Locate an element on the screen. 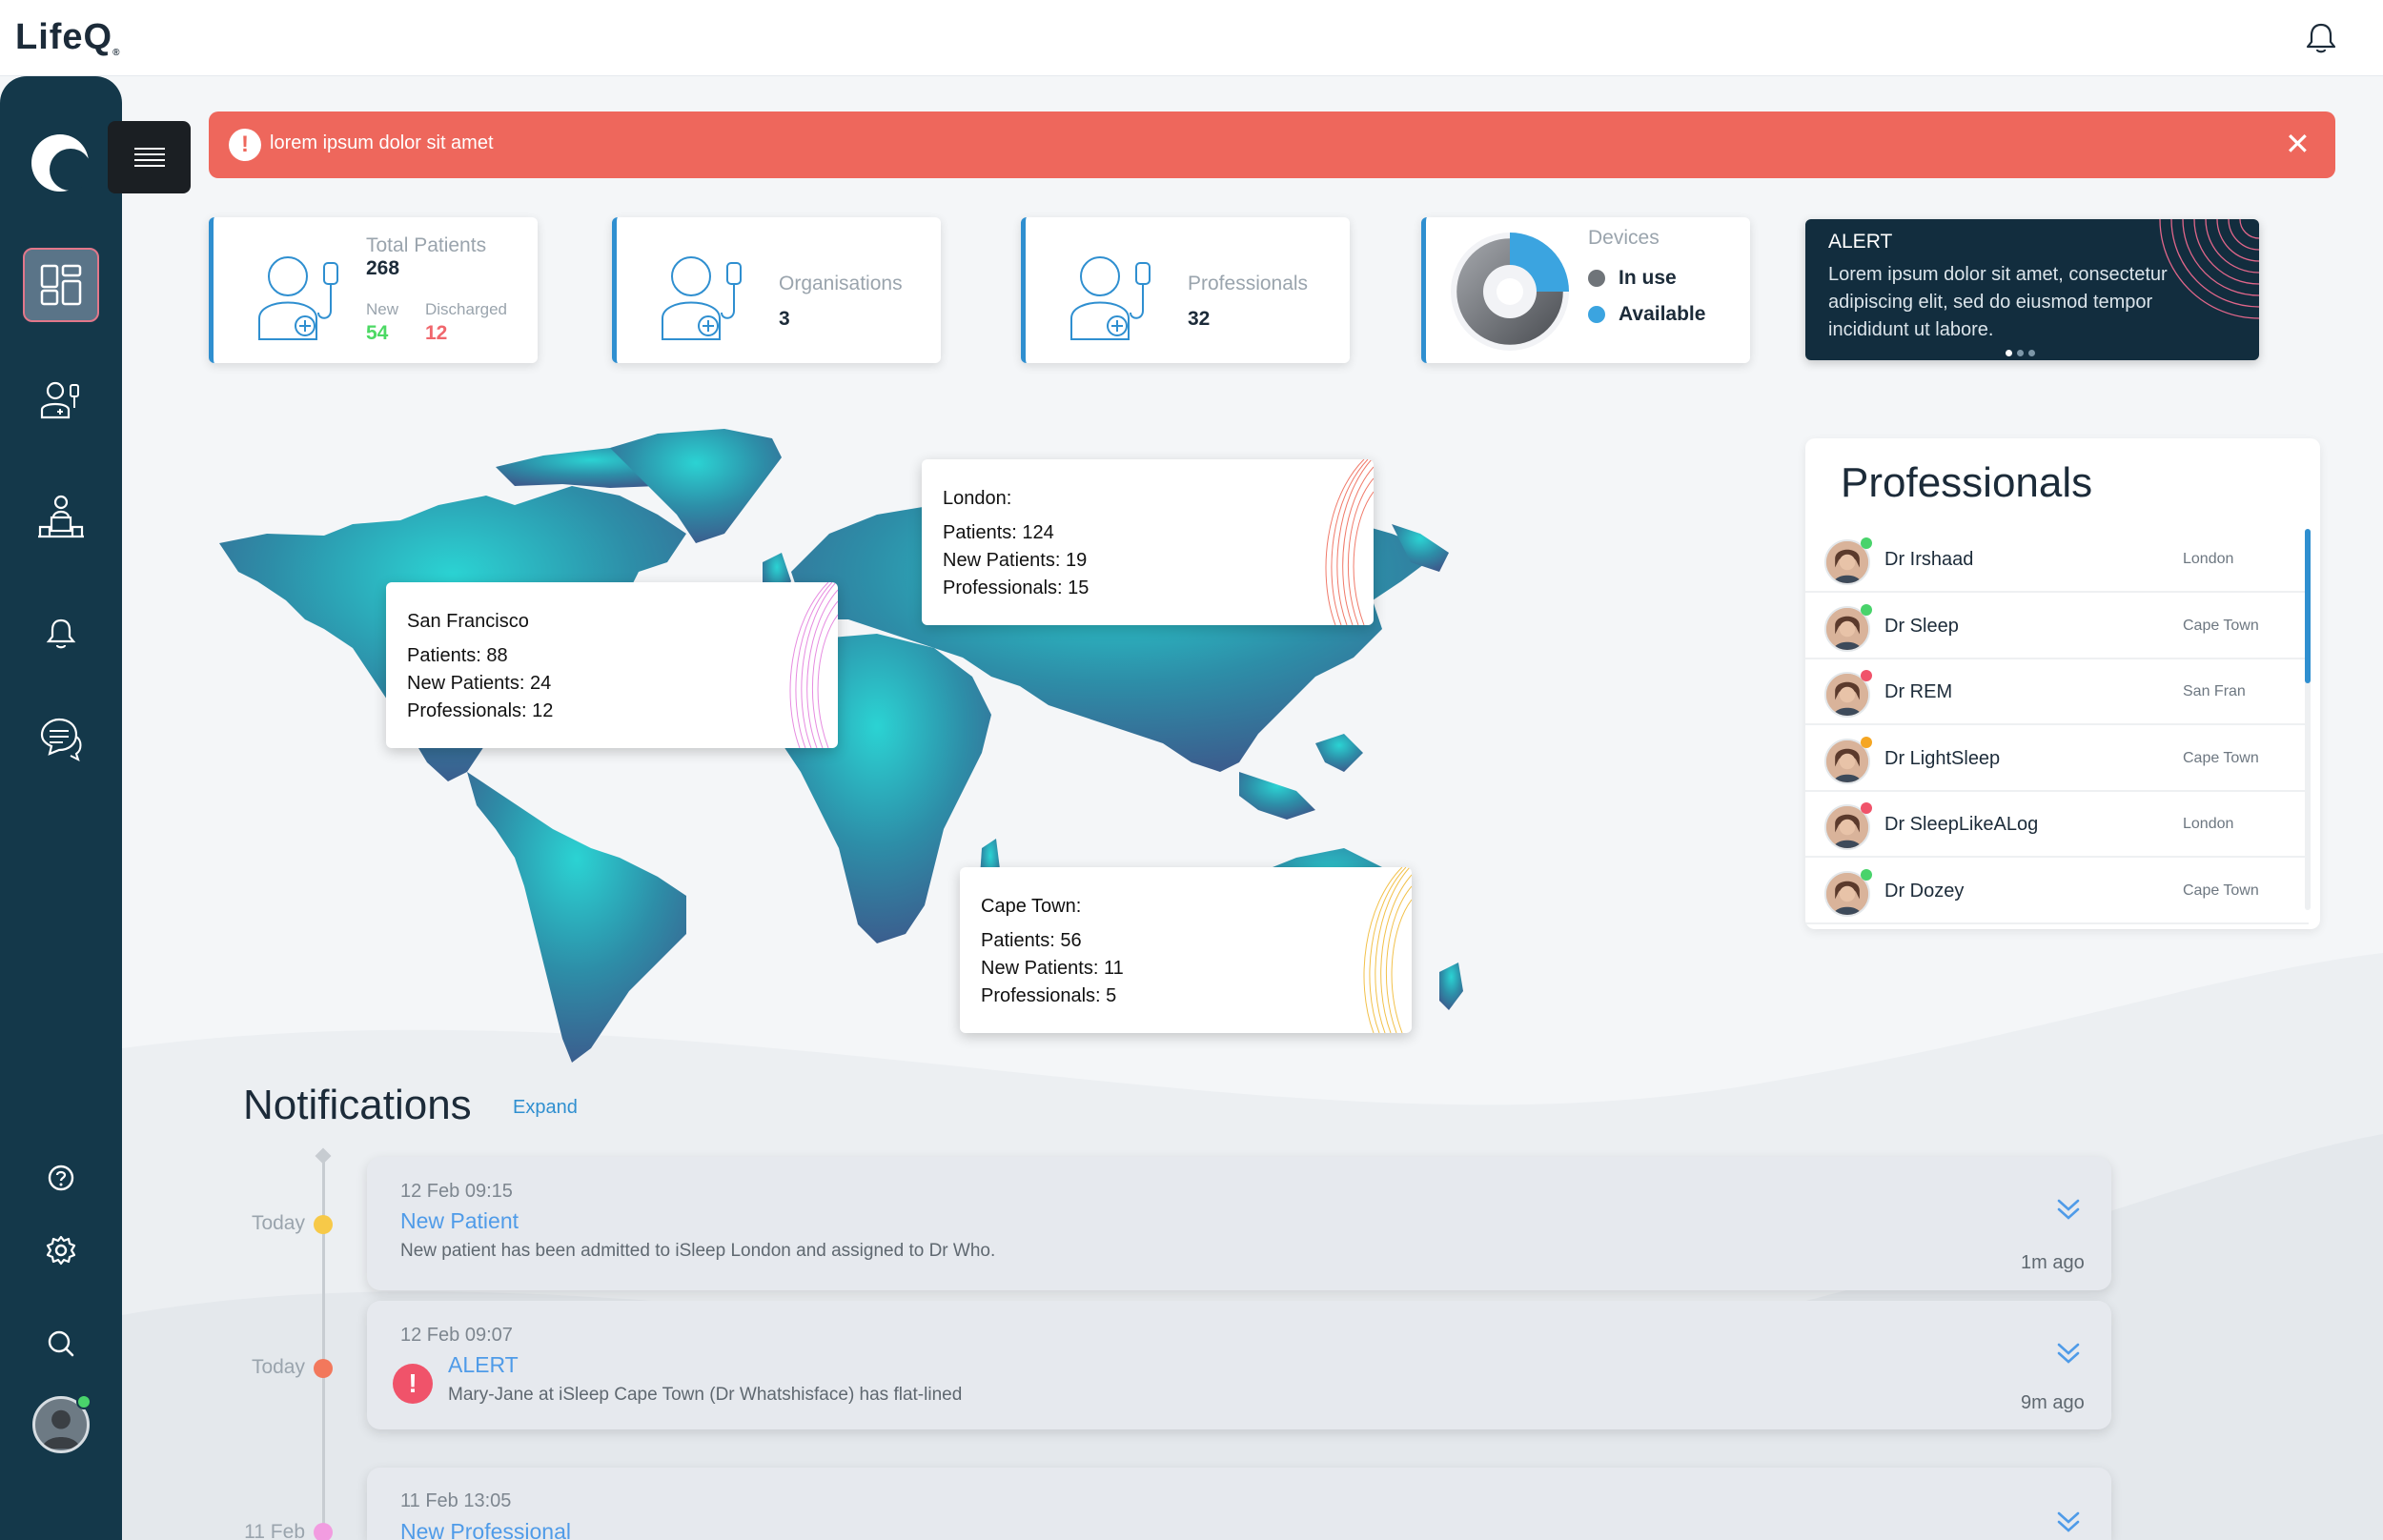 This screenshot has height=1540, width=2383. location-name: London: is located at coordinates (977, 498).